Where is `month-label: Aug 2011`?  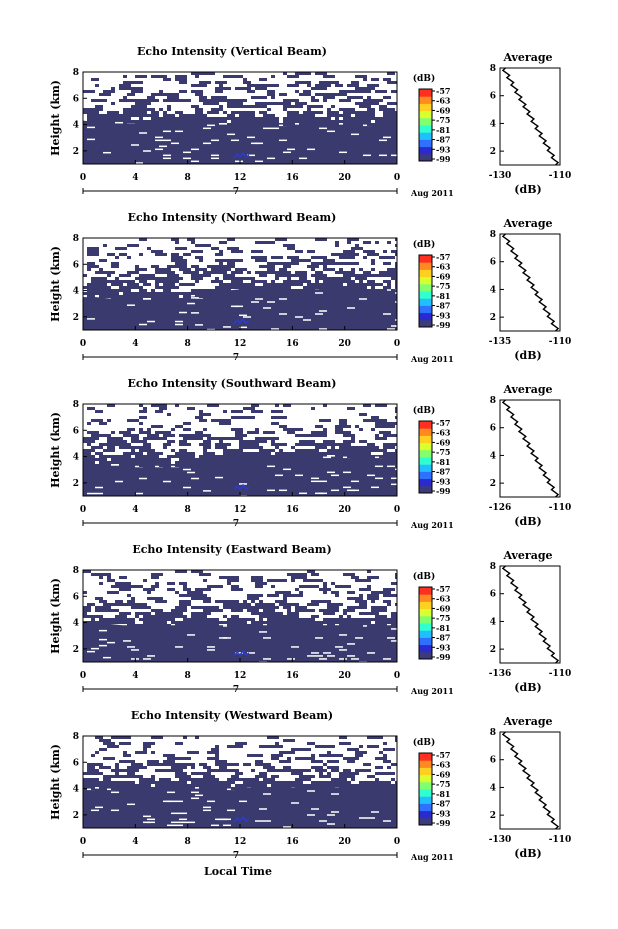
month-label: Aug 2011 is located at coordinates (432, 359).